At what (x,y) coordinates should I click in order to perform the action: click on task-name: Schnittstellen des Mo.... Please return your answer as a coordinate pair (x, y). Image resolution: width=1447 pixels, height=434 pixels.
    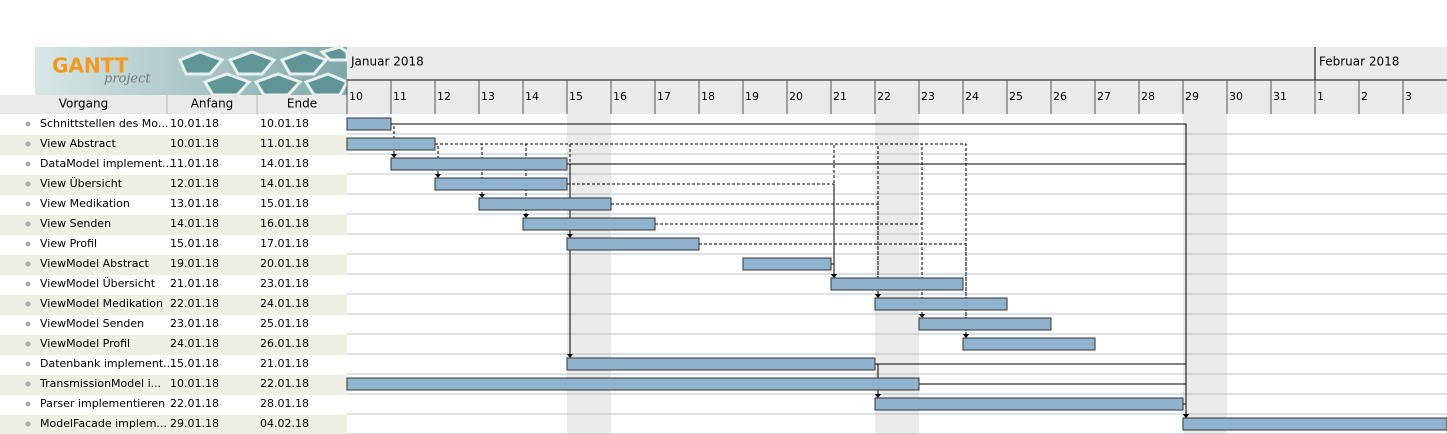
    Looking at the image, I should click on (104, 123).